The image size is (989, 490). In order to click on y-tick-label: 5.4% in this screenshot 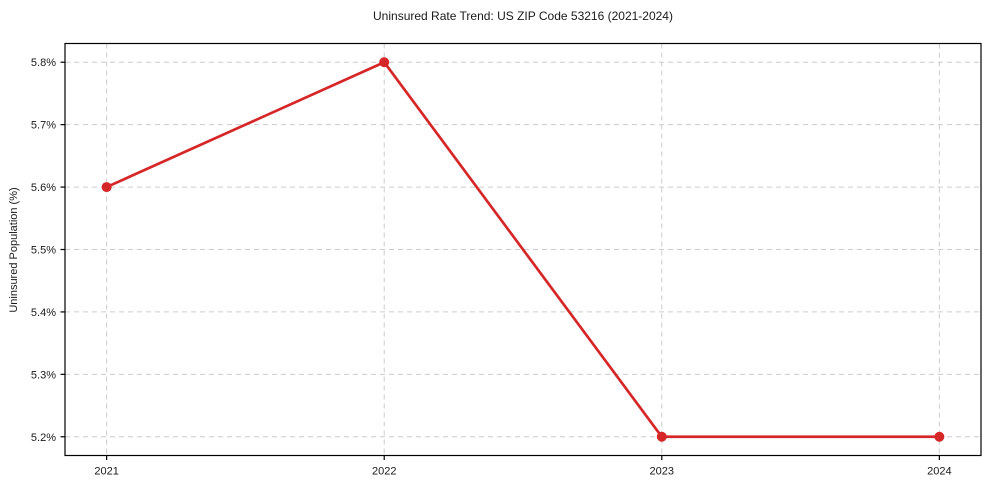, I will do `click(43, 313)`.